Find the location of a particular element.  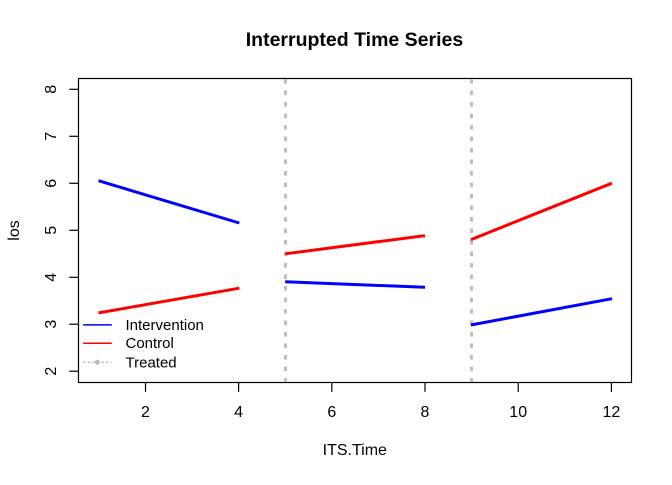

svg-text: 3 is located at coordinates (51, 324).